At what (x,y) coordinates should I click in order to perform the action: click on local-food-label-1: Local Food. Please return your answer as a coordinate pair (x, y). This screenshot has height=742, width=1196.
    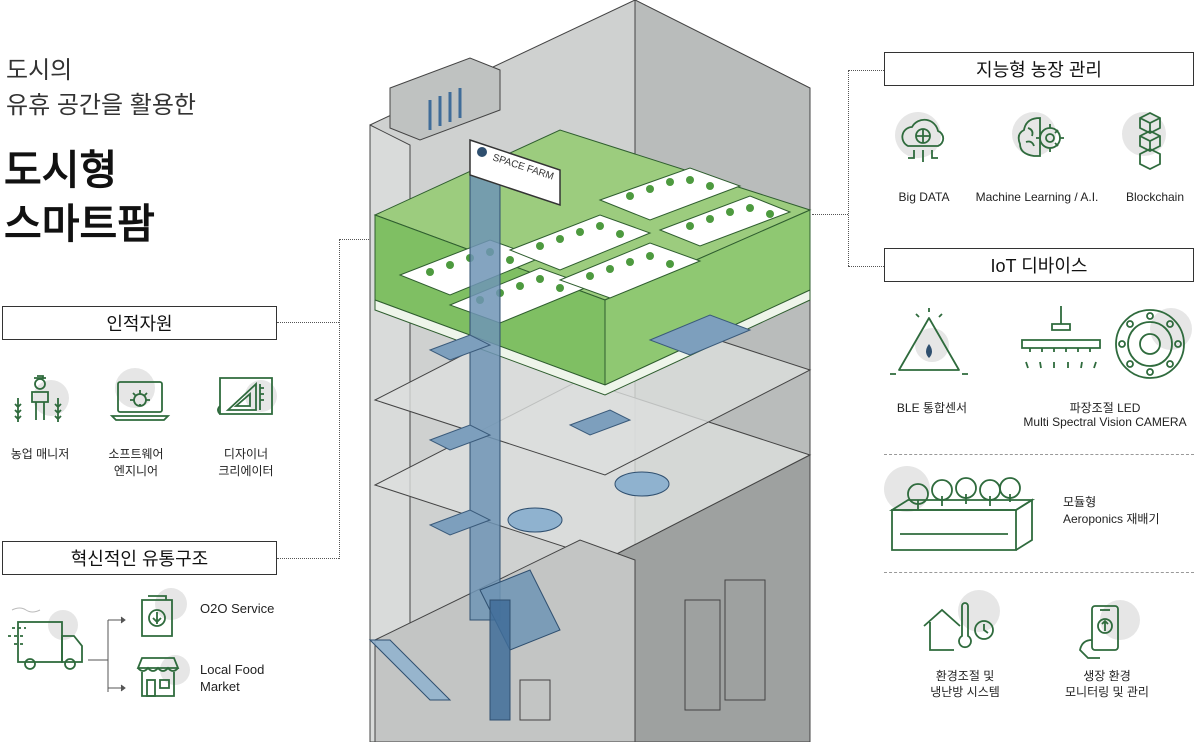
    Looking at the image, I should click on (232, 669).